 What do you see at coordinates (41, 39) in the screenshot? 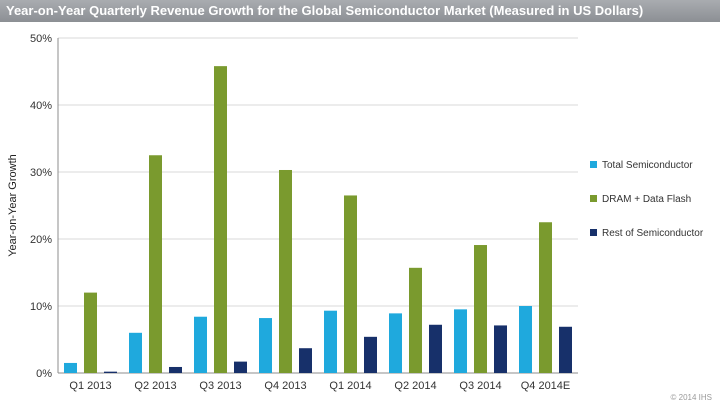
I see `y-tick-label: 50%` at bounding box center [41, 39].